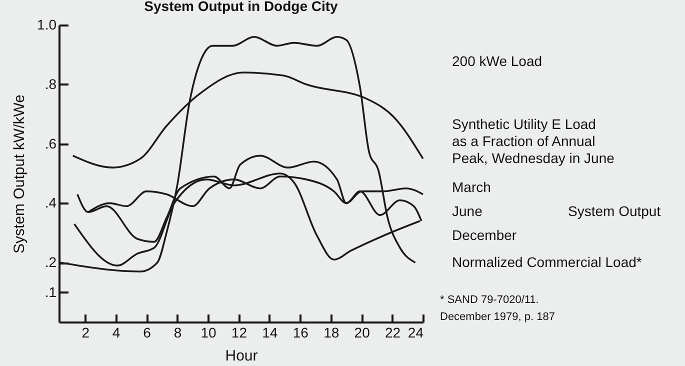 This screenshot has width=685, height=366. Describe the element at coordinates (208, 332) in the screenshot. I see `x-tick-label: 10` at that location.